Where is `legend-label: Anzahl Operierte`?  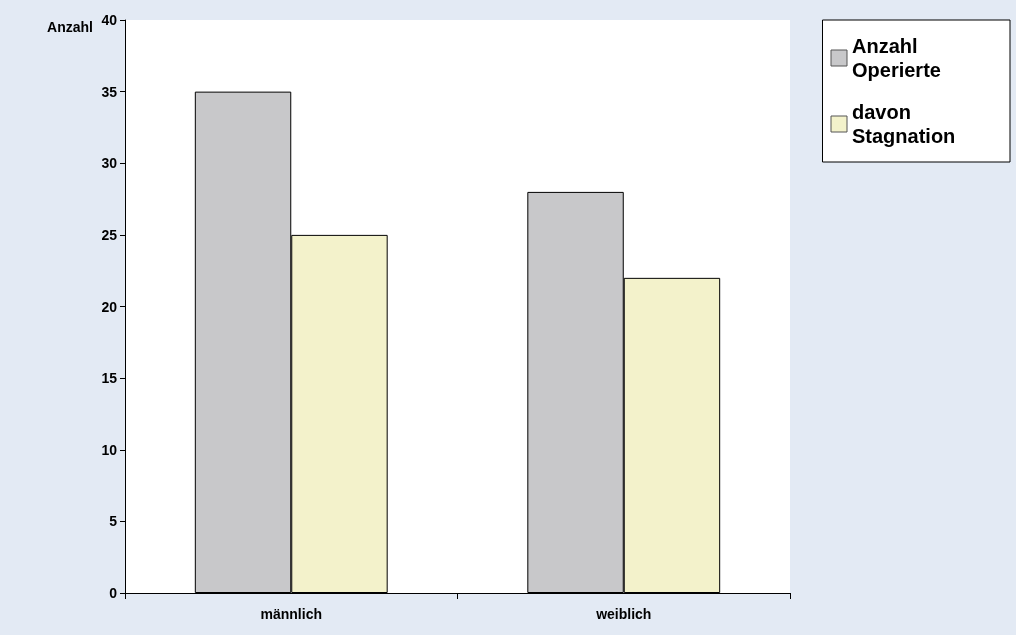
legend-label: Anzahl Operierte is located at coordinates (896, 58).